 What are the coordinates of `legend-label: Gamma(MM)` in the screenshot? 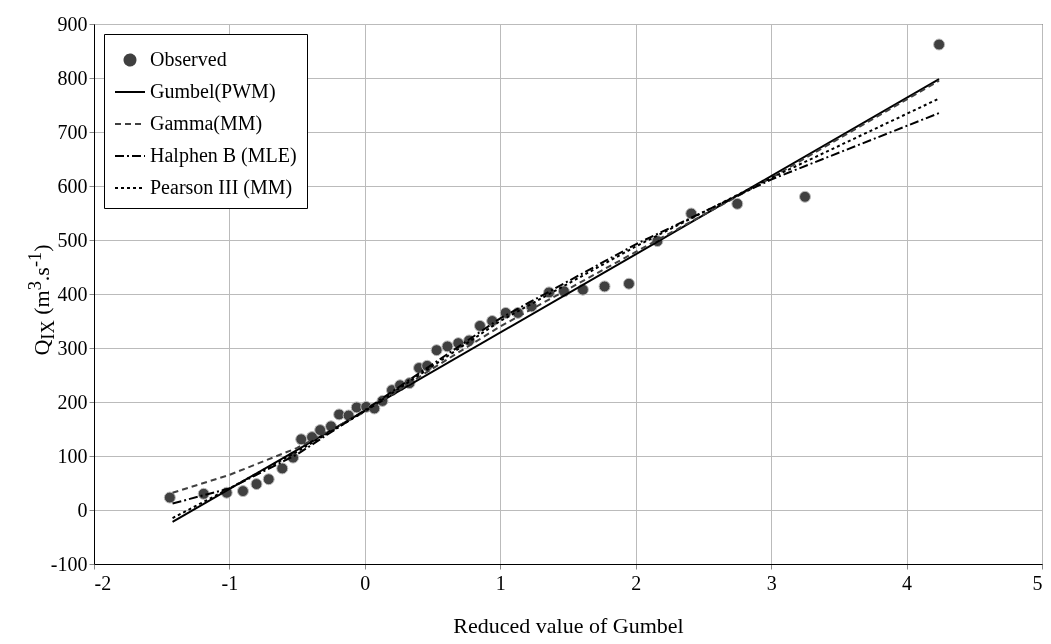 It's located at (206, 123).